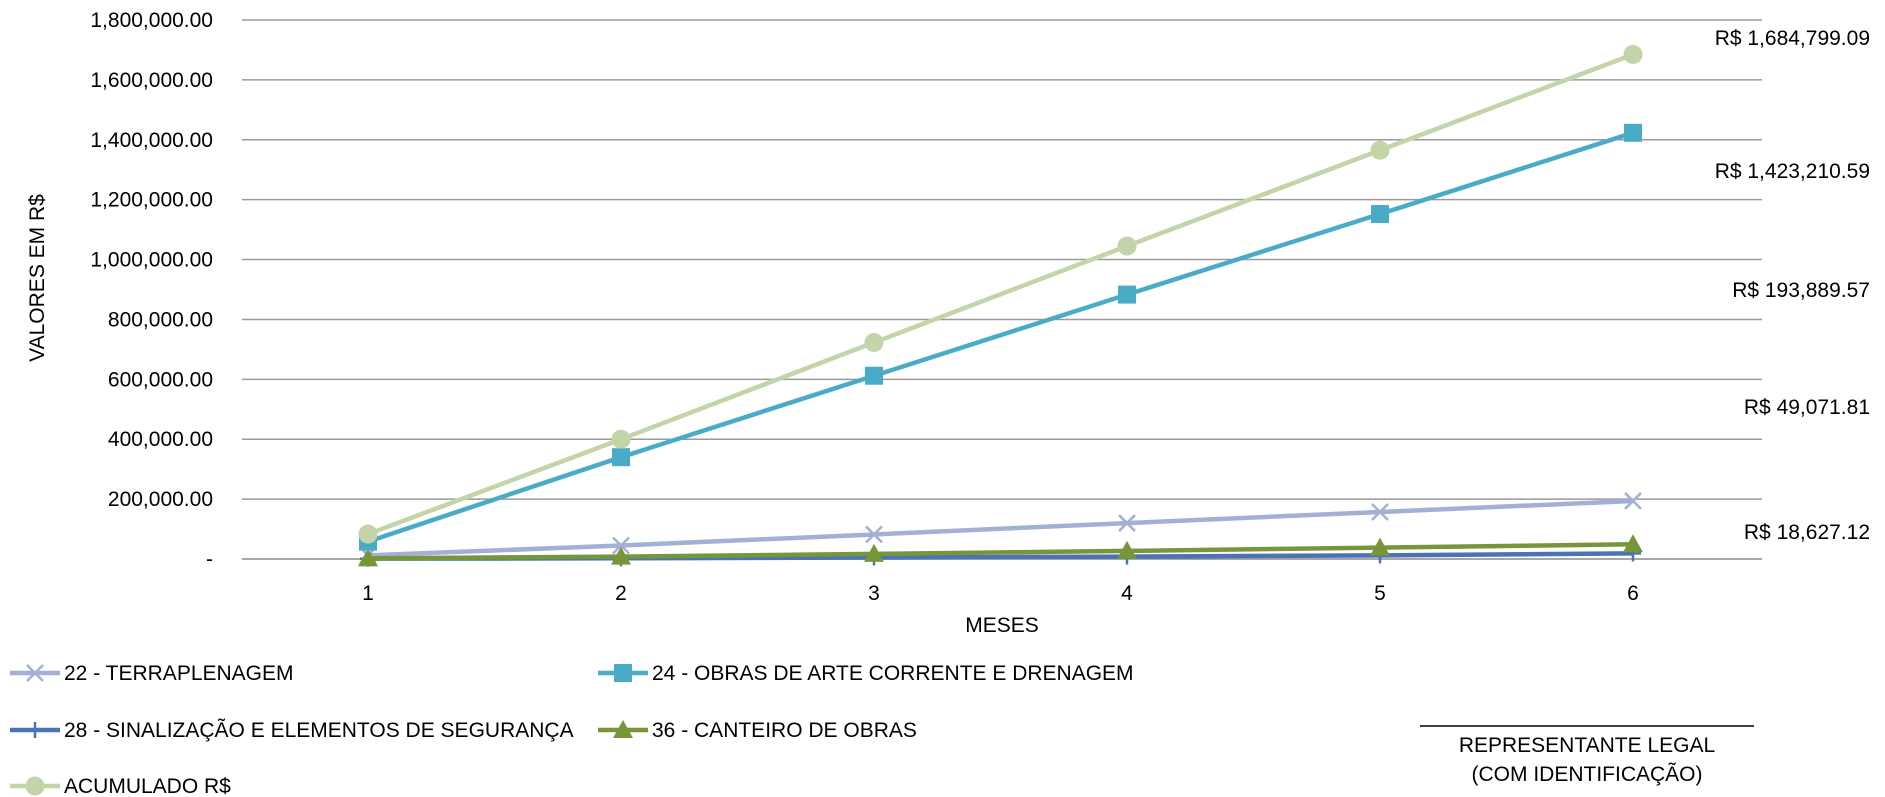  I want to click on legend-item: ACUMULADO R$, so click(120, 786).